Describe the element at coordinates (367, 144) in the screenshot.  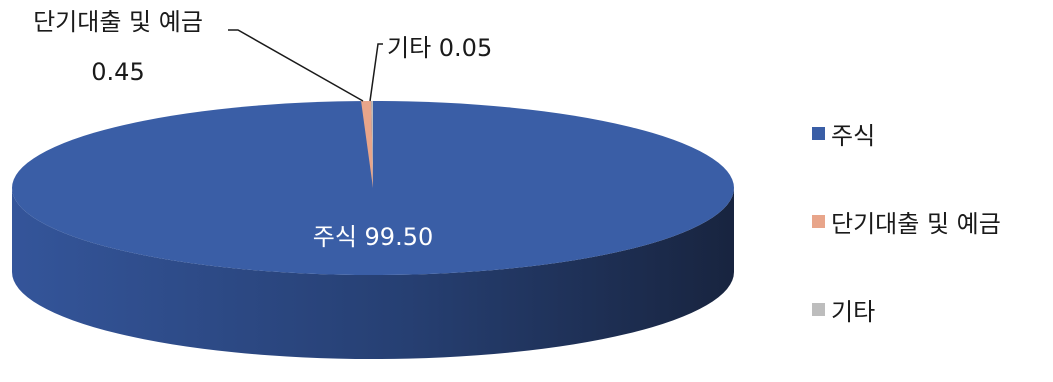
I see `pie-slice-deposits` at that location.